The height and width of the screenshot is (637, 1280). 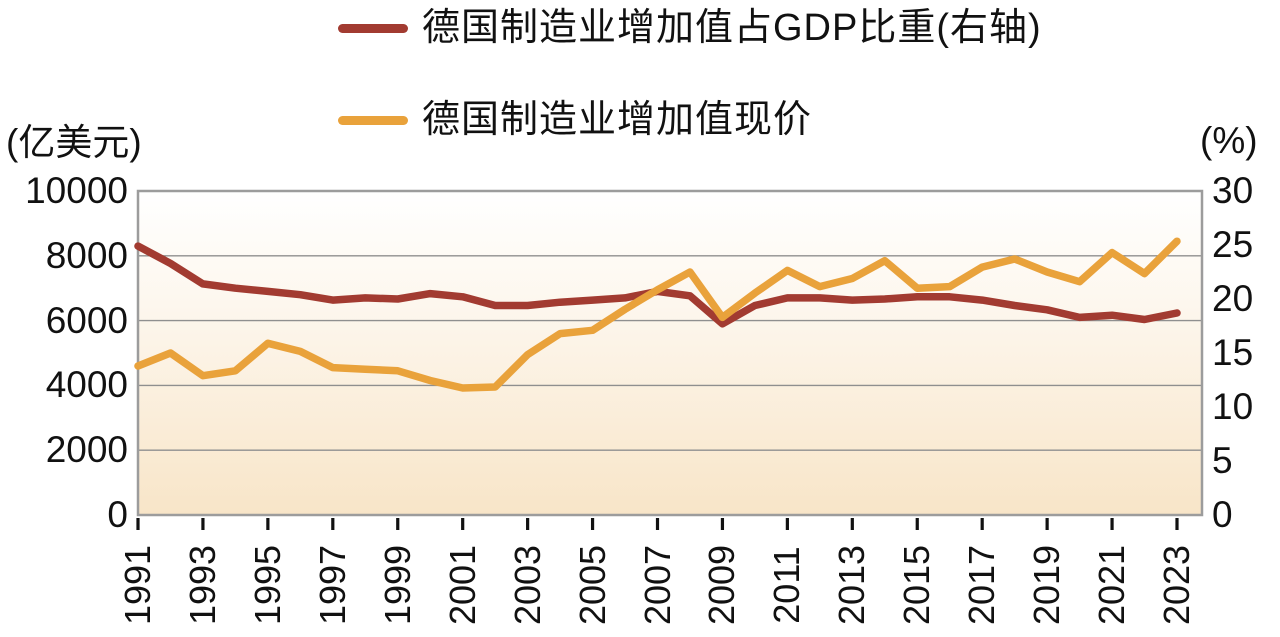 I want to click on x-axis-tick-label: 2001, so click(x=462, y=585).